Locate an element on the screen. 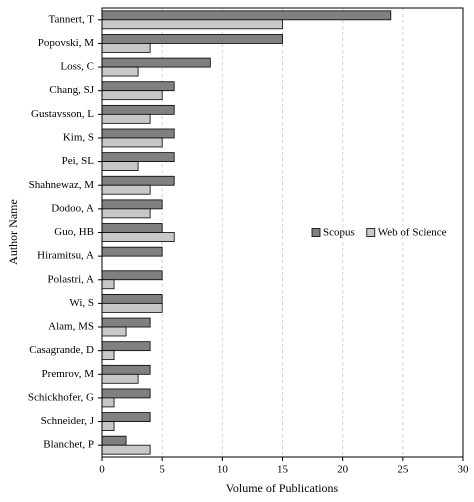 This screenshot has width=474, height=502. y-tick-label: Wi, S is located at coordinates (81, 303).